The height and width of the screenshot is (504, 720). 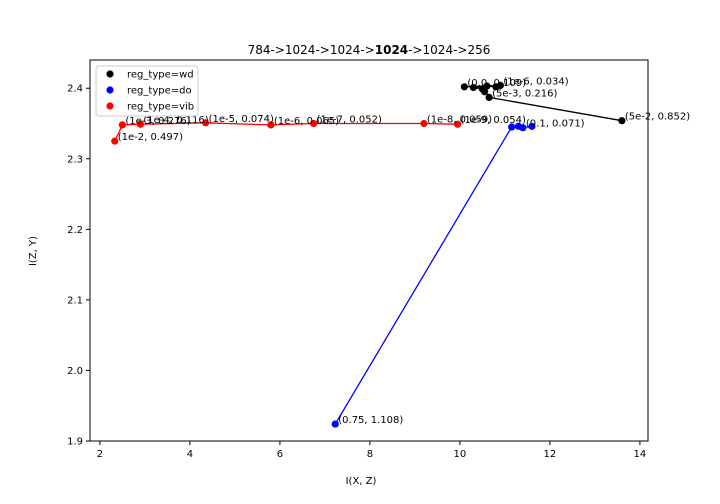 What do you see at coordinates (370, 454) in the screenshot?
I see `x-tick-label: 8` at bounding box center [370, 454].